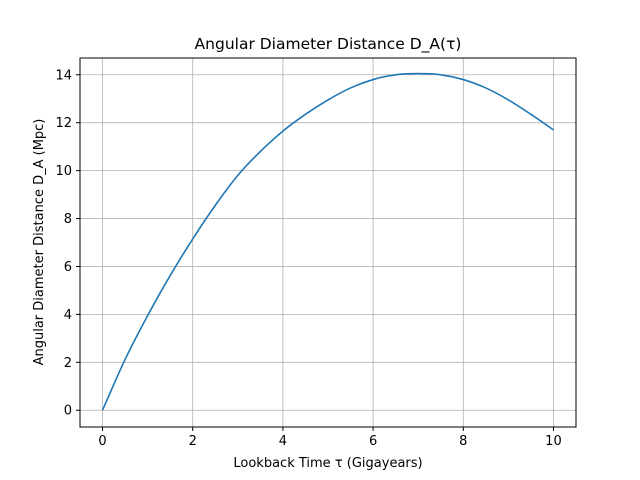 This screenshot has width=640, height=480. I want to click on x-tick-label: 2, so click(193, 441).